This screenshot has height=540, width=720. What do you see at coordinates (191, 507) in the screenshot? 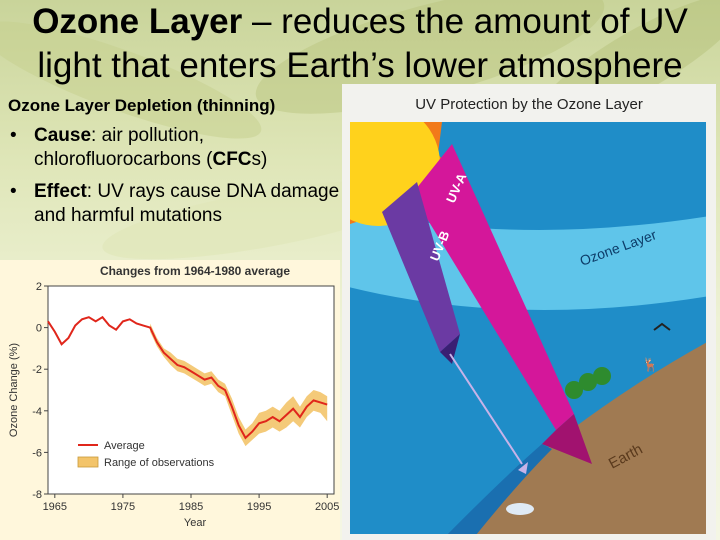
I see `x-tick-label: 1985` at bounding box center [191, 507].